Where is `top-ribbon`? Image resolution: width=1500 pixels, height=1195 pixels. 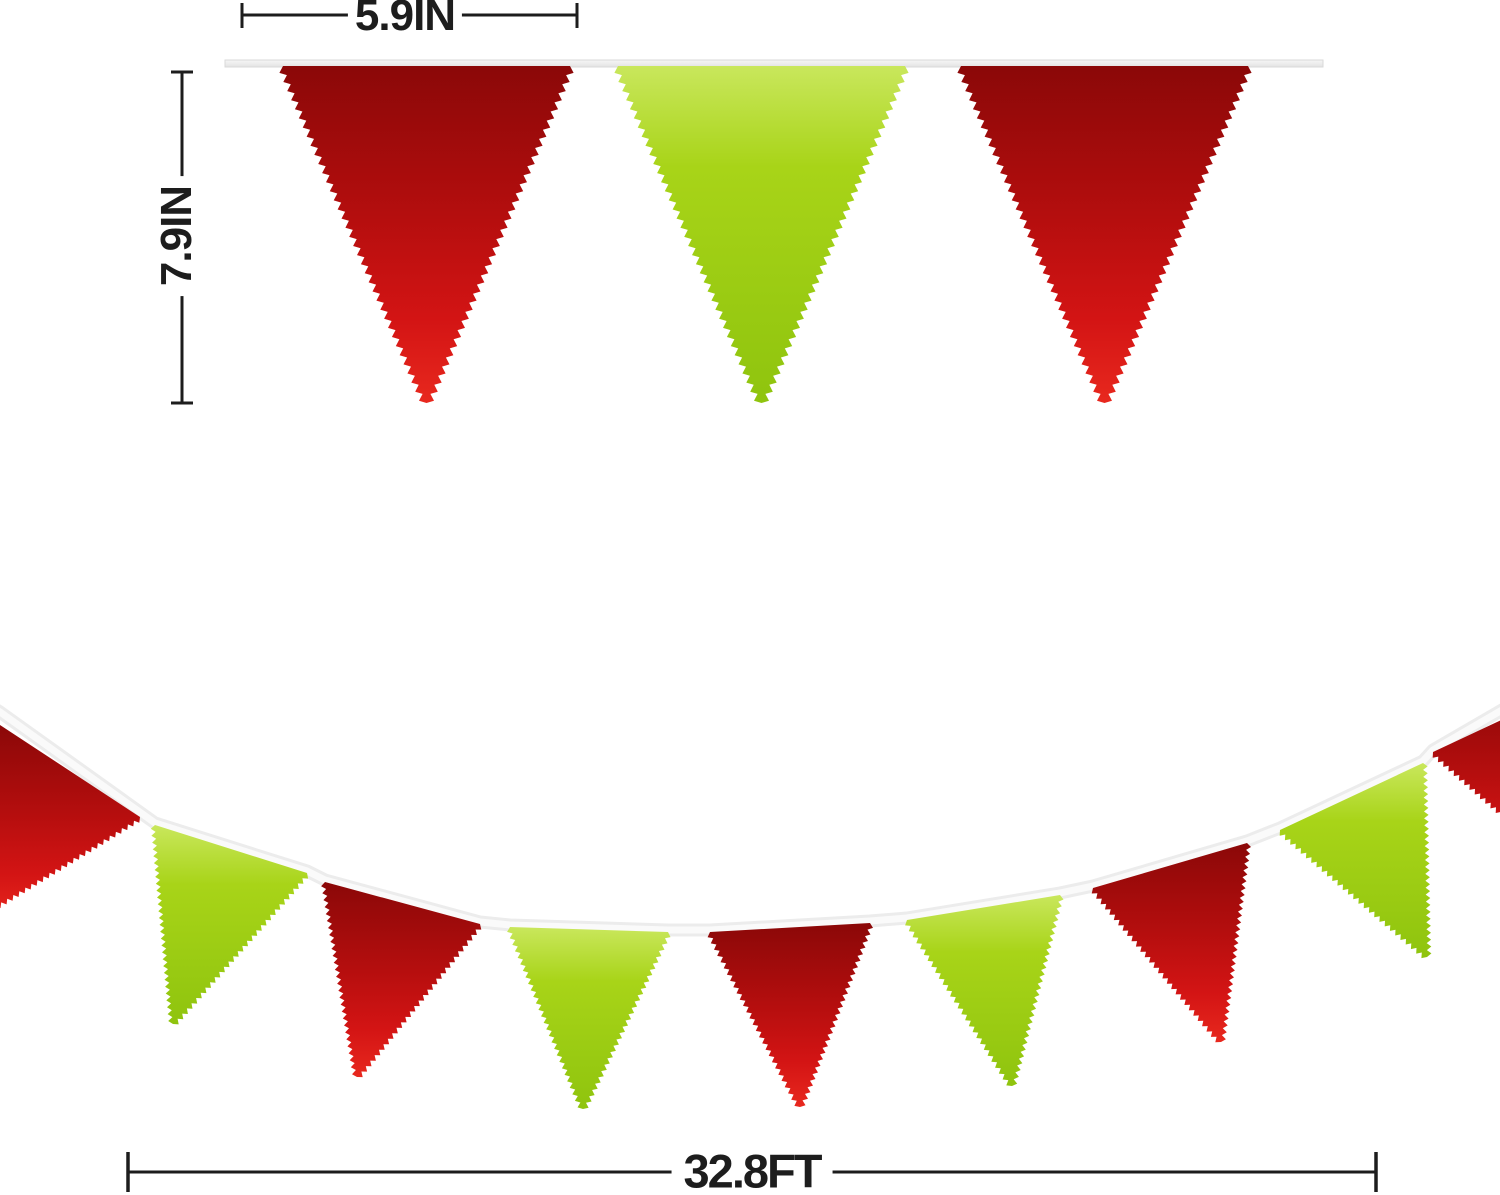
top-ribbon is located at coordinates (774, 63).